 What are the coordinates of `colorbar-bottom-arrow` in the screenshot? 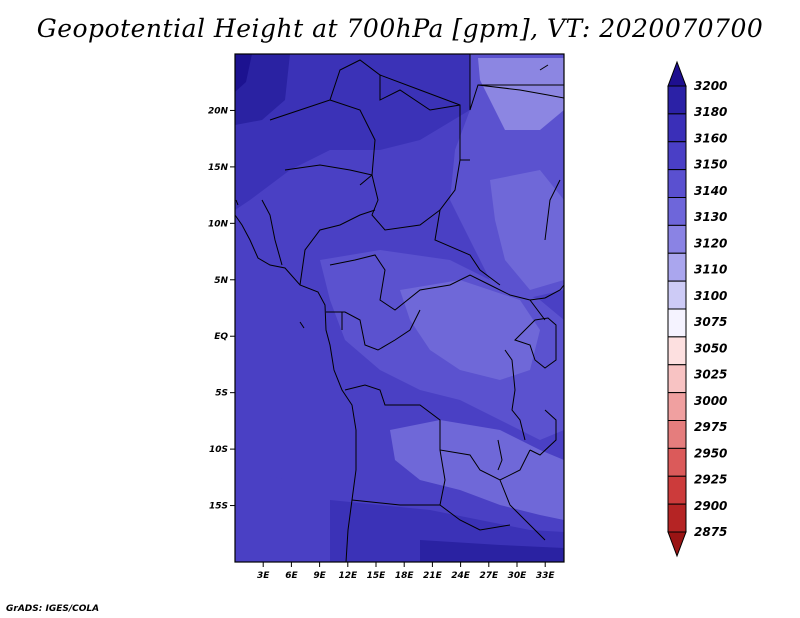 It's located at (677, 544).